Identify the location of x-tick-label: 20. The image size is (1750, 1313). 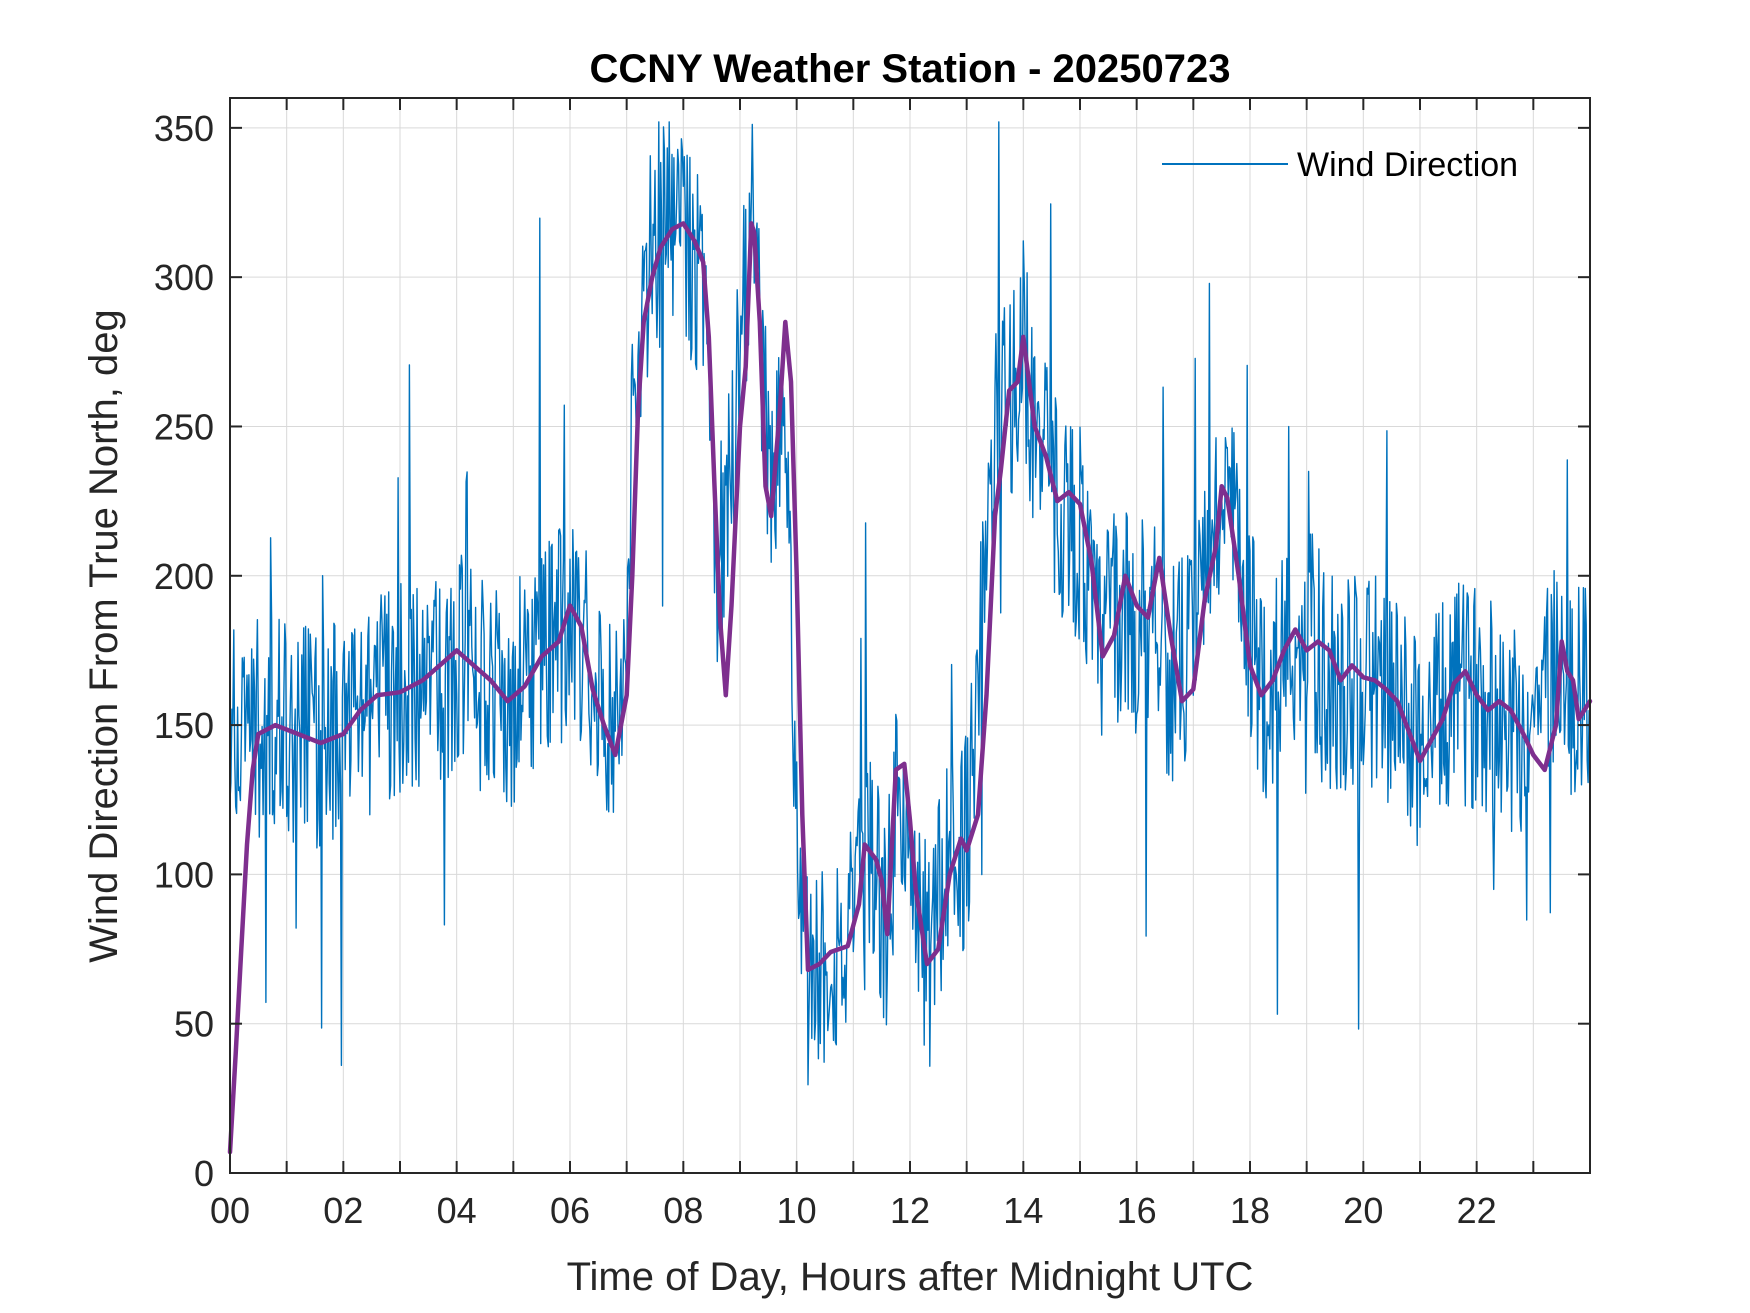
(1363, 1210).